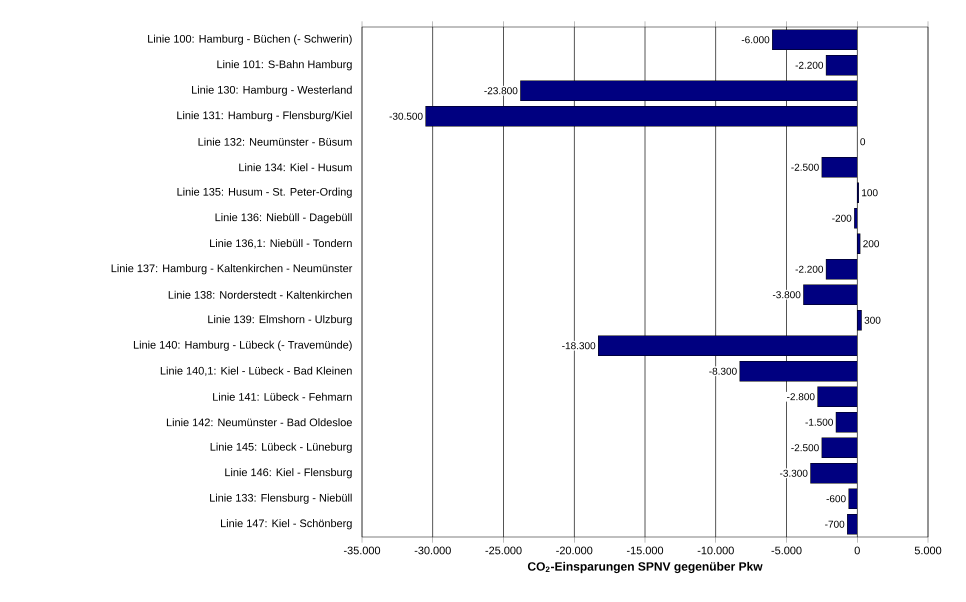 Image resolution: width=966 pixels, height=602 pixels. Describe the element at coordinates (275, 142) in the screenshot. I see `y-tick-label: Linie 132: Neumünster - Büsum` at that location.